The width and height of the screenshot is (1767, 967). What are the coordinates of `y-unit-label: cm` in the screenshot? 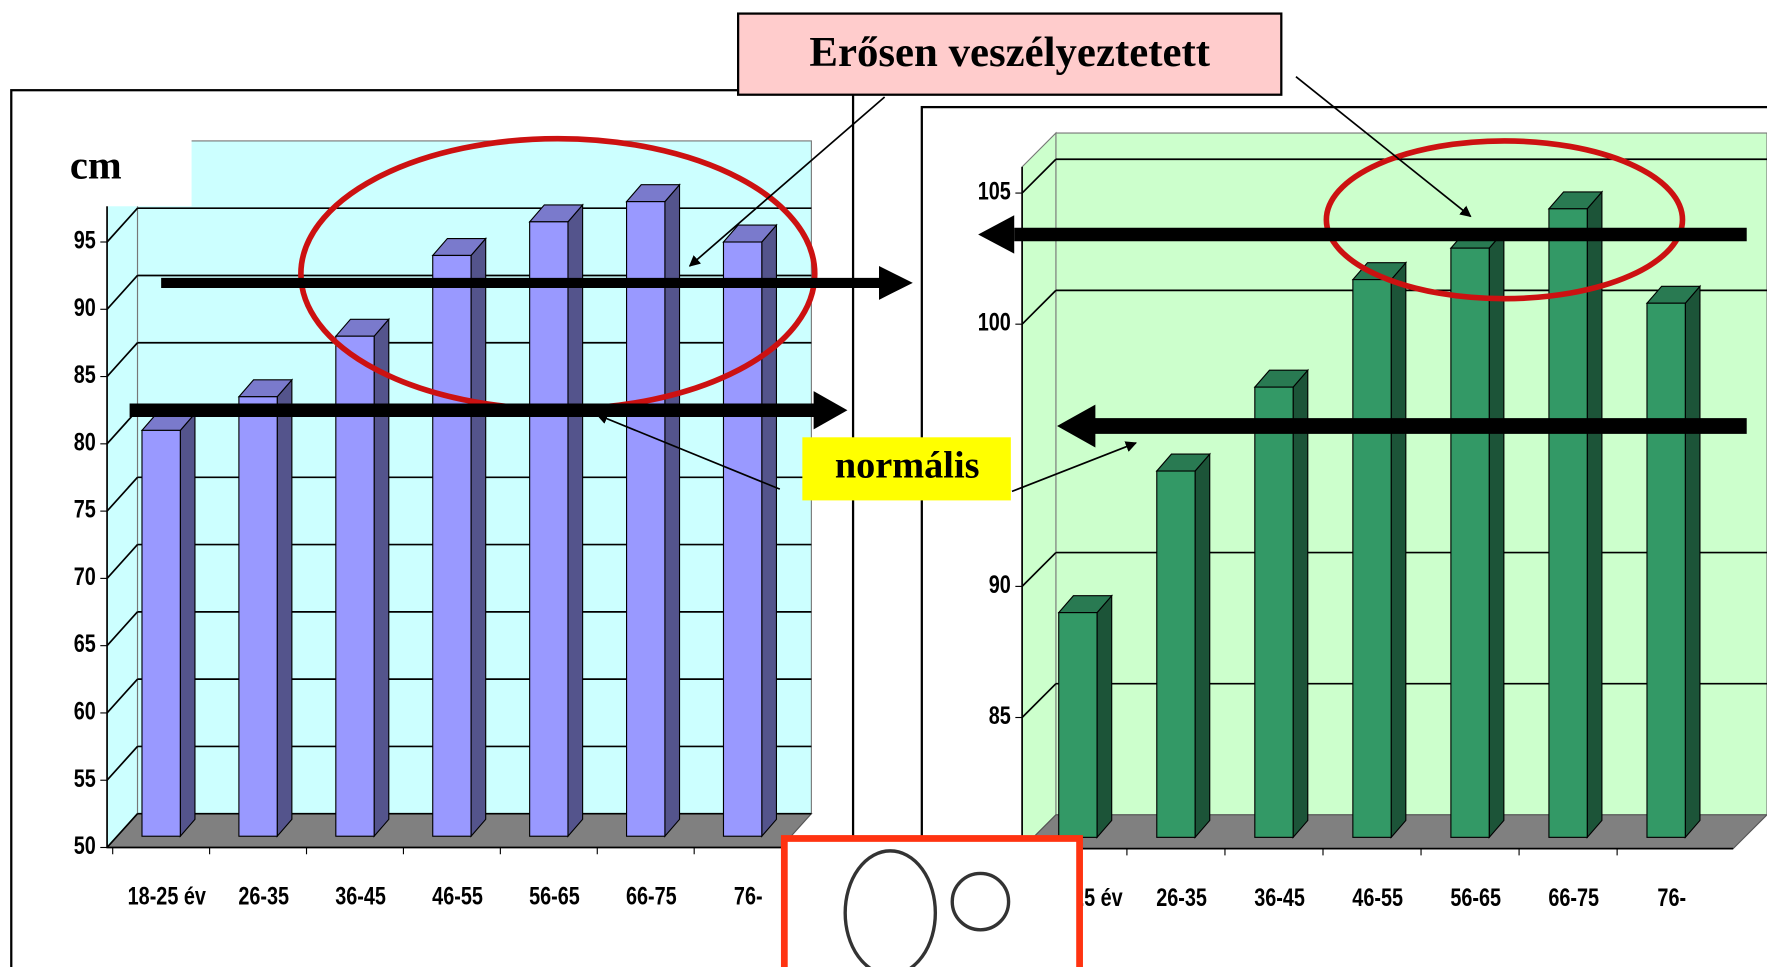 It's located at (96, 164).